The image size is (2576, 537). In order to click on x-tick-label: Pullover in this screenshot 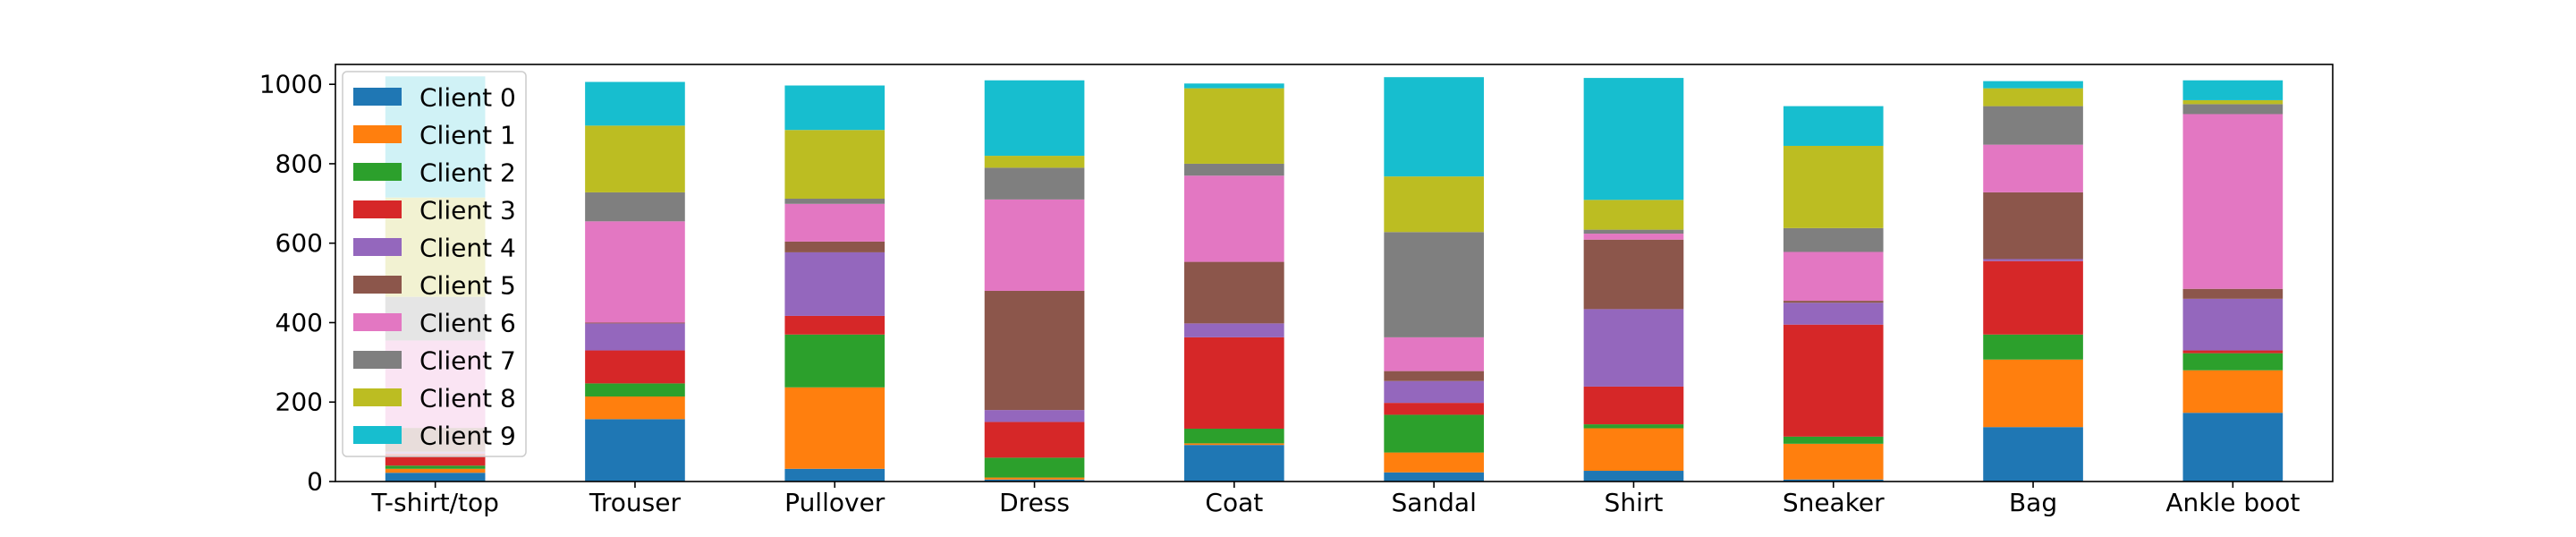, I will do `click(835, 502)`.